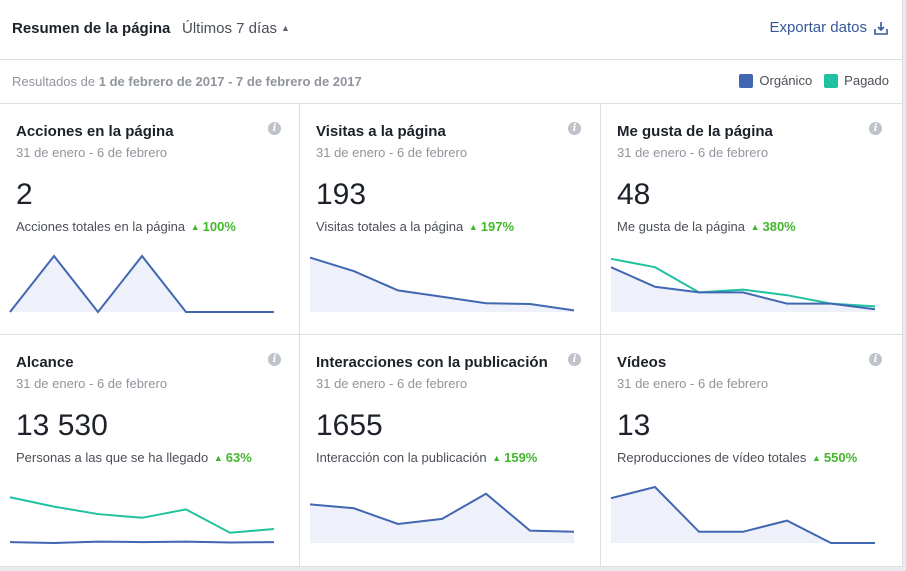  I want to click on date-range-label: Últimos 7 días, so click(230, 28).